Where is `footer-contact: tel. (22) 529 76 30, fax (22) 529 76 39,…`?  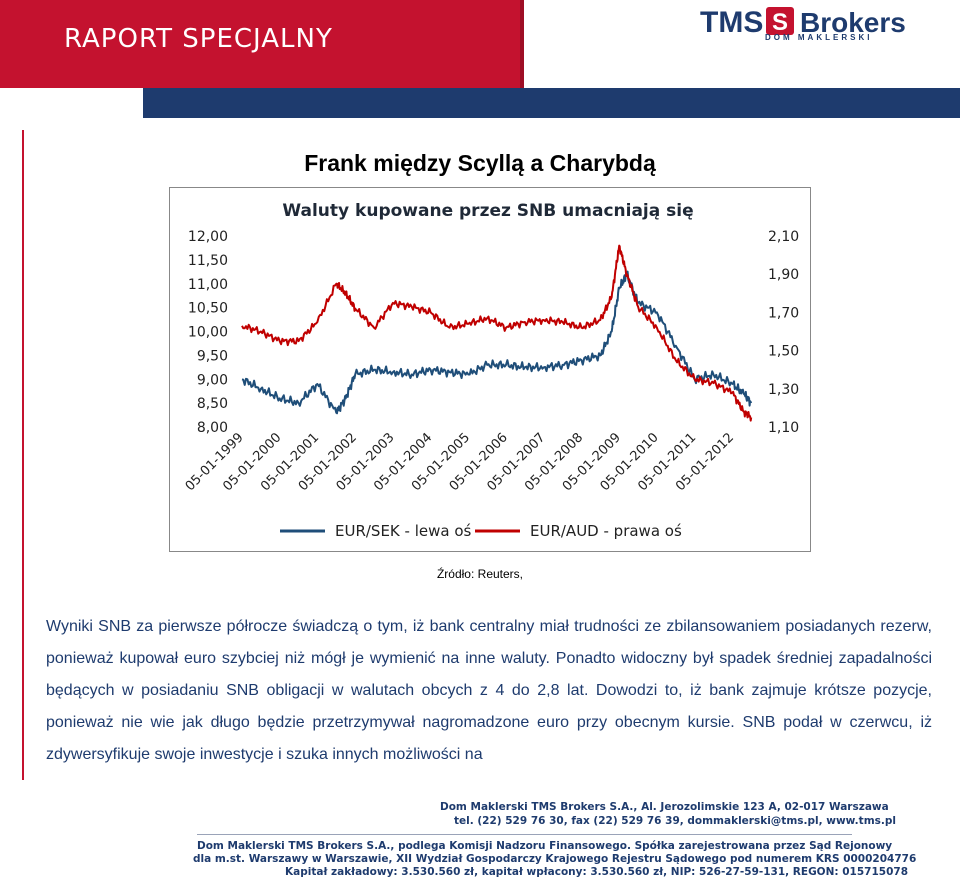
footer-contact: tel. (22) 529 76 30, fax (22) 529 76 39,… is located at coordinates (675, 821).